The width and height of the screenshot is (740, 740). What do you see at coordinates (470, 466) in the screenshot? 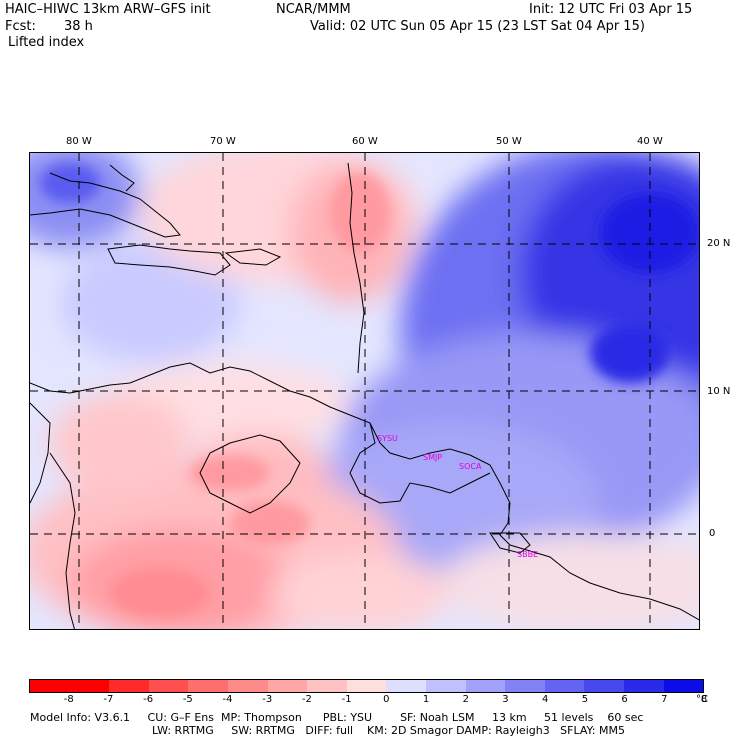
I see `site-soca: SOCA` at bounding box center [470, 466].